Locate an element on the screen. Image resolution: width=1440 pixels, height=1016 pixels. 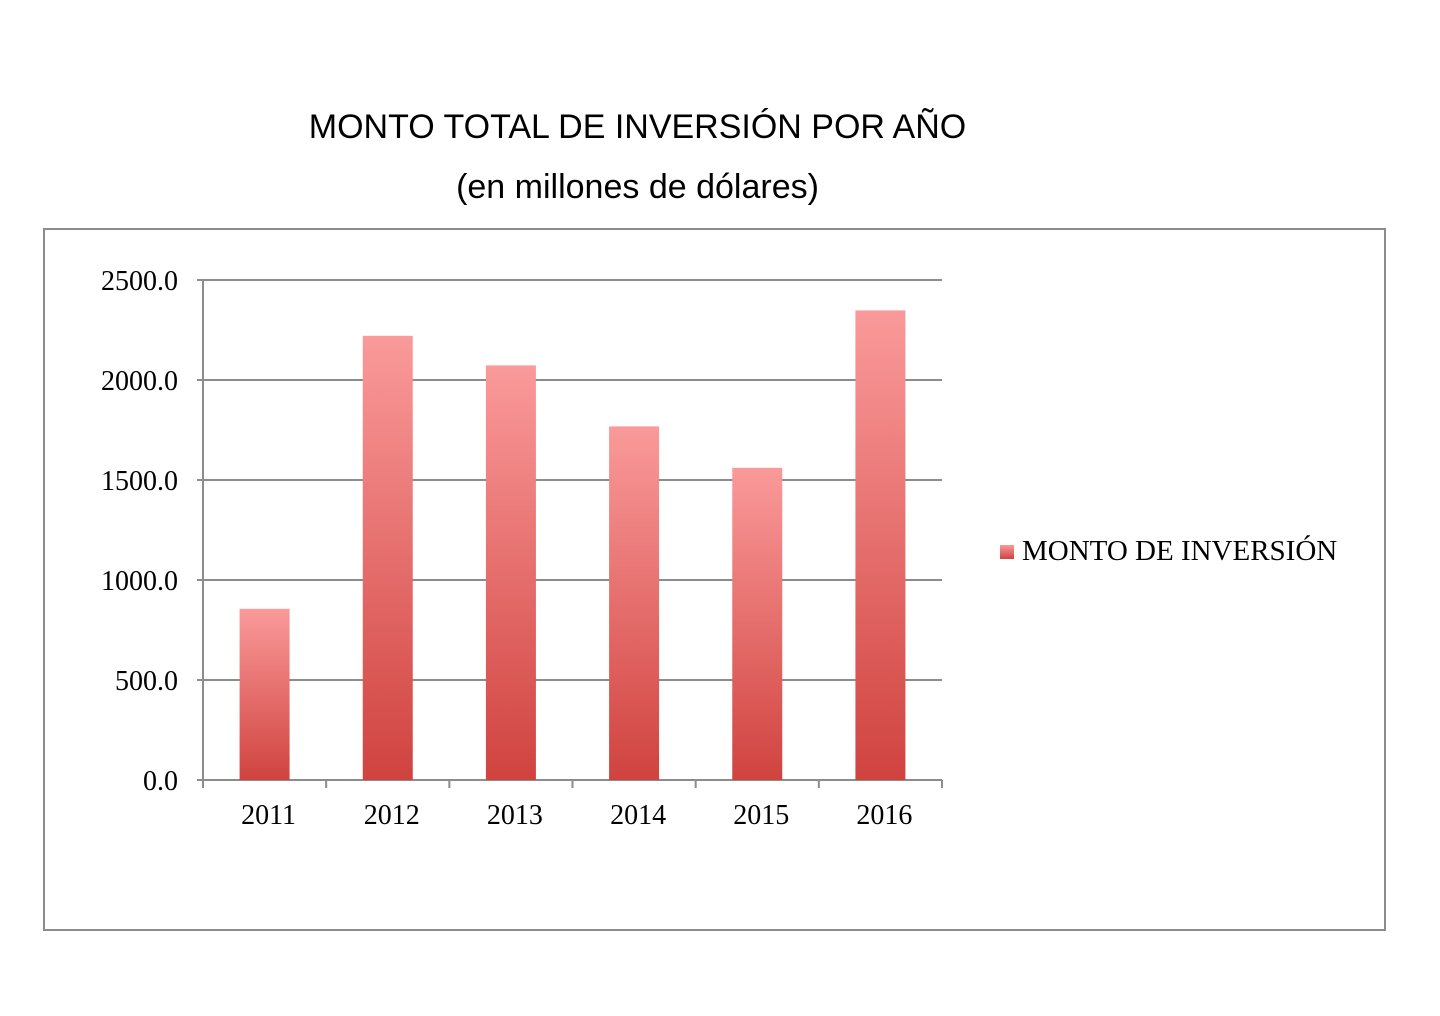
legend-label: MONTO DE INVERSIÓN is located at coordinates (1180, 551).